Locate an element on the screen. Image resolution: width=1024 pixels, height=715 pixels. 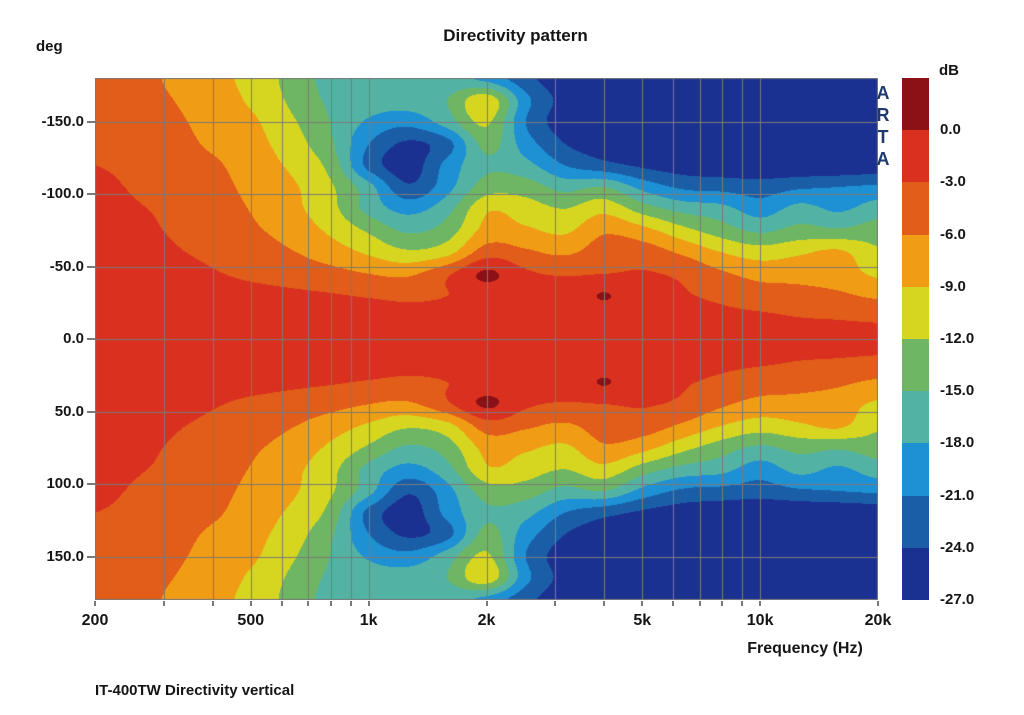
colorbar-tick-label: -27.0 is located at coordinates (957, 599).